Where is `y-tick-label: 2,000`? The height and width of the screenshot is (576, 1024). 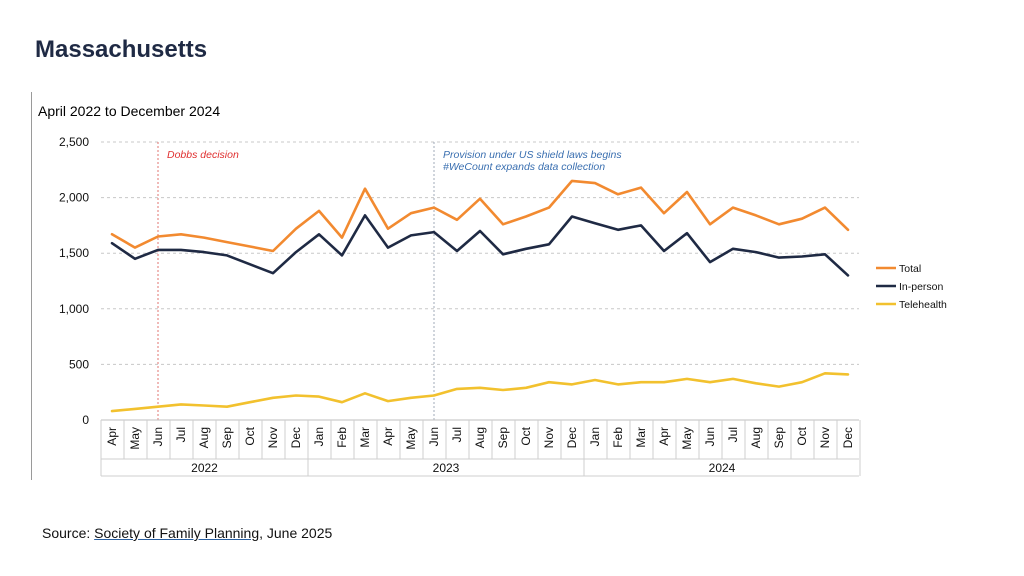
y-tick-label: 2,000 is located at coordinates (74, 198).